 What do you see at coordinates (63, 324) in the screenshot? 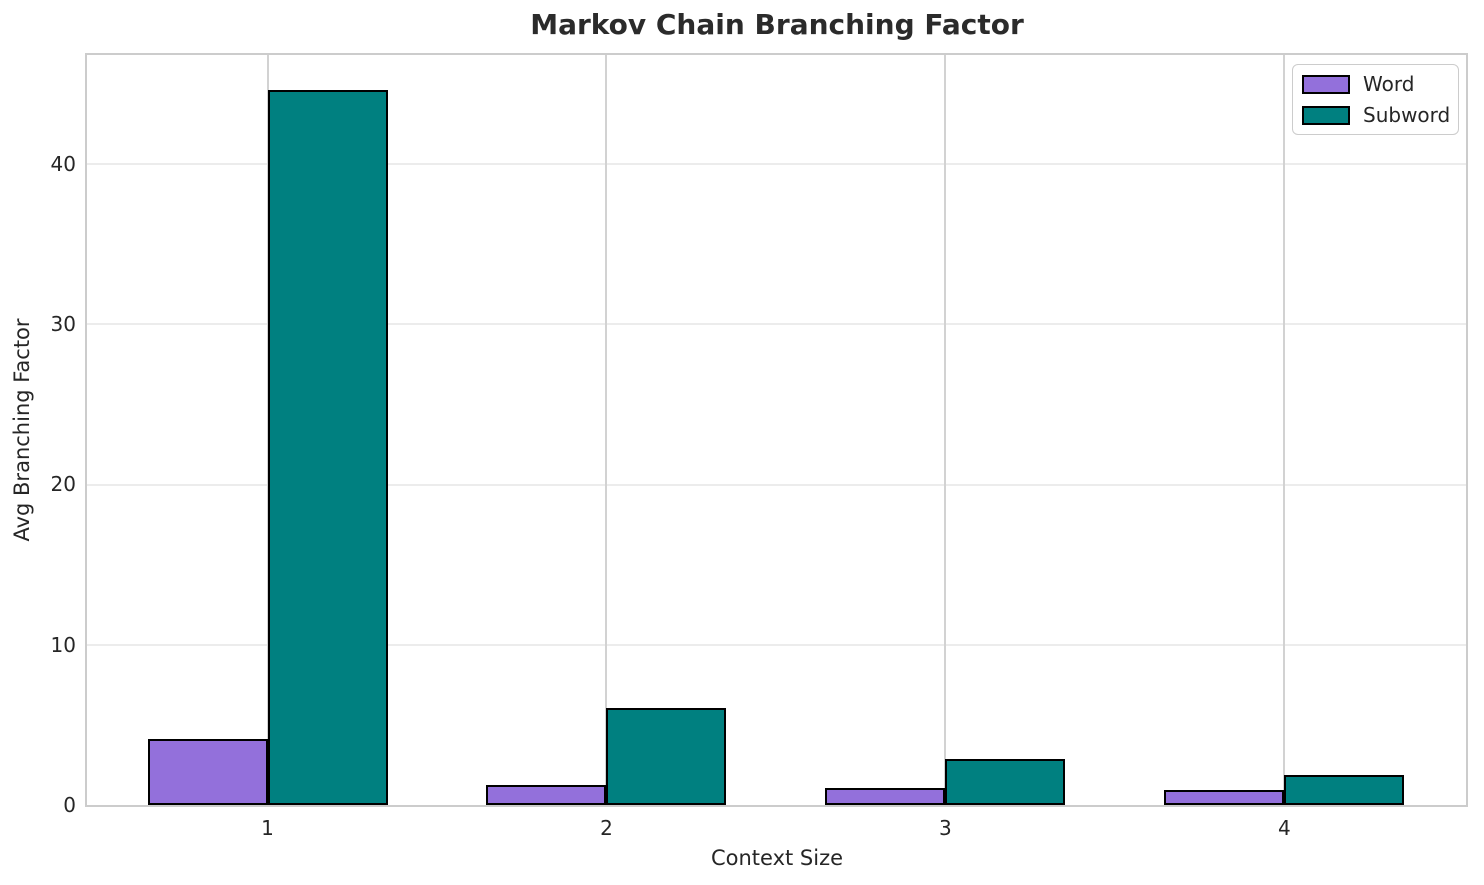
I see `y-tick-label: 30` at bounding box center [63, 324].